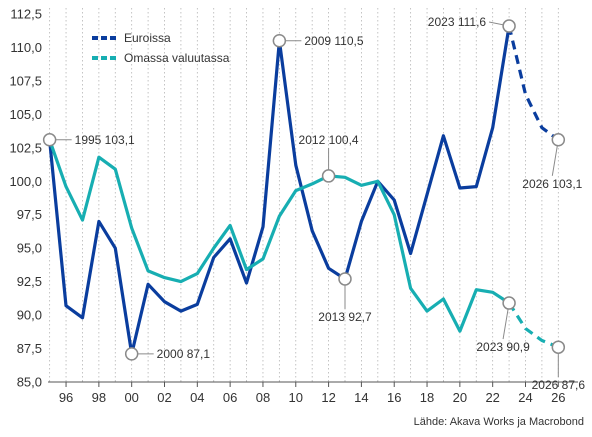 The image size is (592, 437). What do you see at coordinates (26, 47) in the screenshot?
I see `y-tick-label: 110,0` at bounding box center [26, 47].